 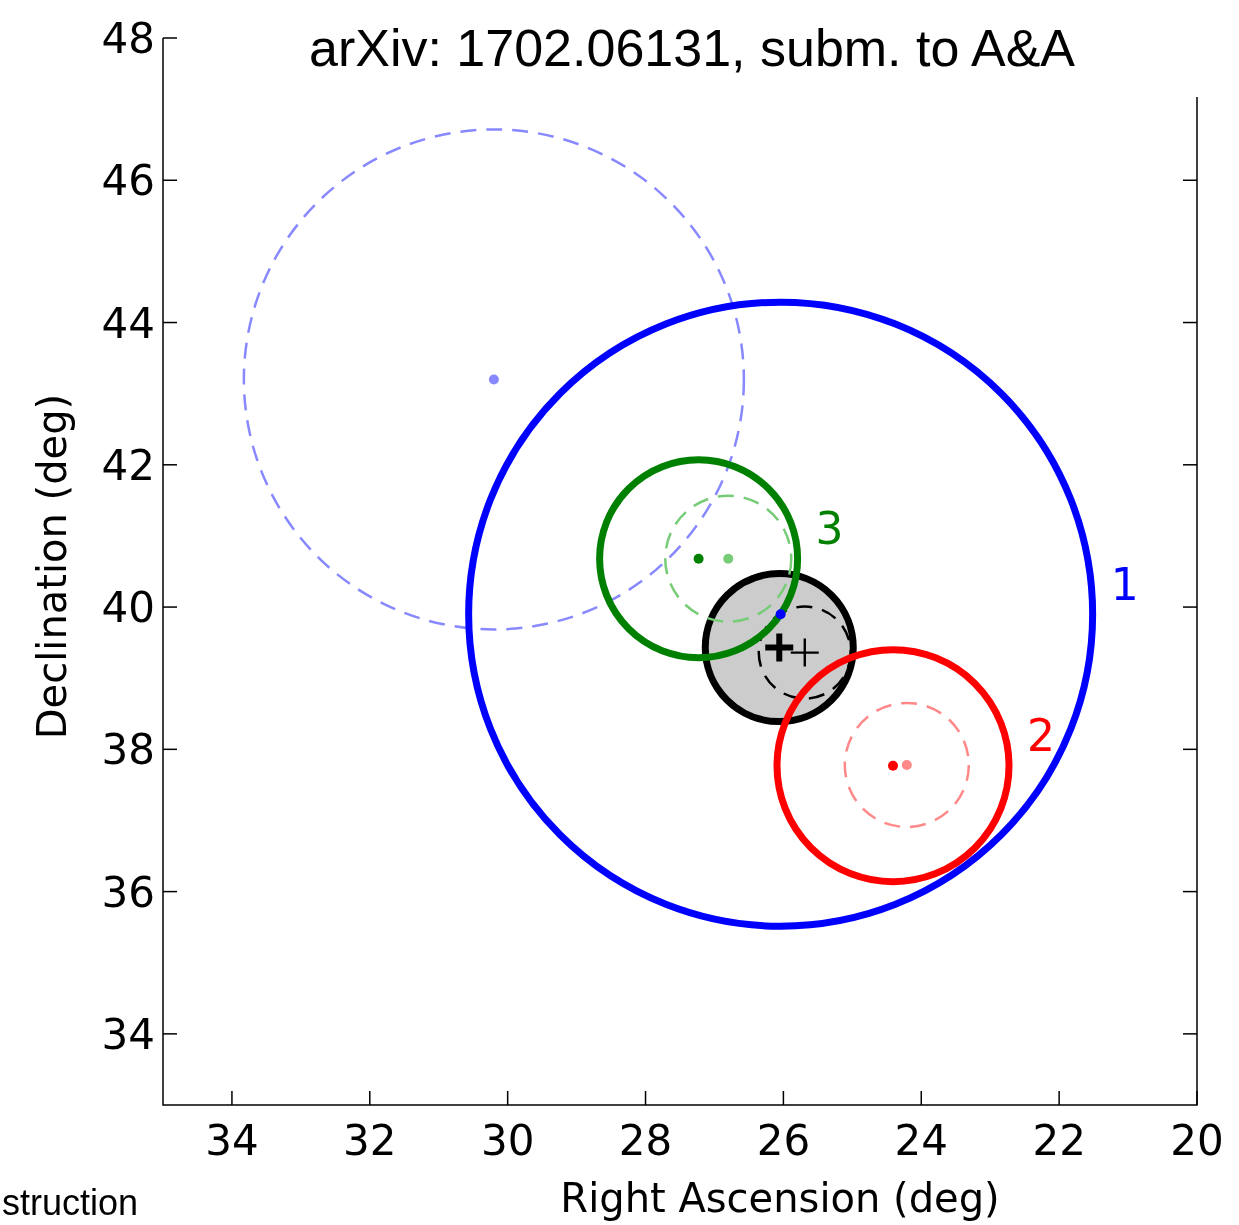 I want to click on x-axis-title: Right Ascension (deg), so click(x=780, y=1198).